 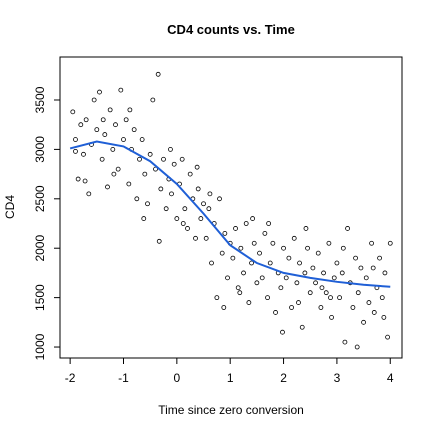 What do you see at coordinates (40, 149) in the screenshot?
I see `y-tick-label: 3000` at bounding box center [40, 149].